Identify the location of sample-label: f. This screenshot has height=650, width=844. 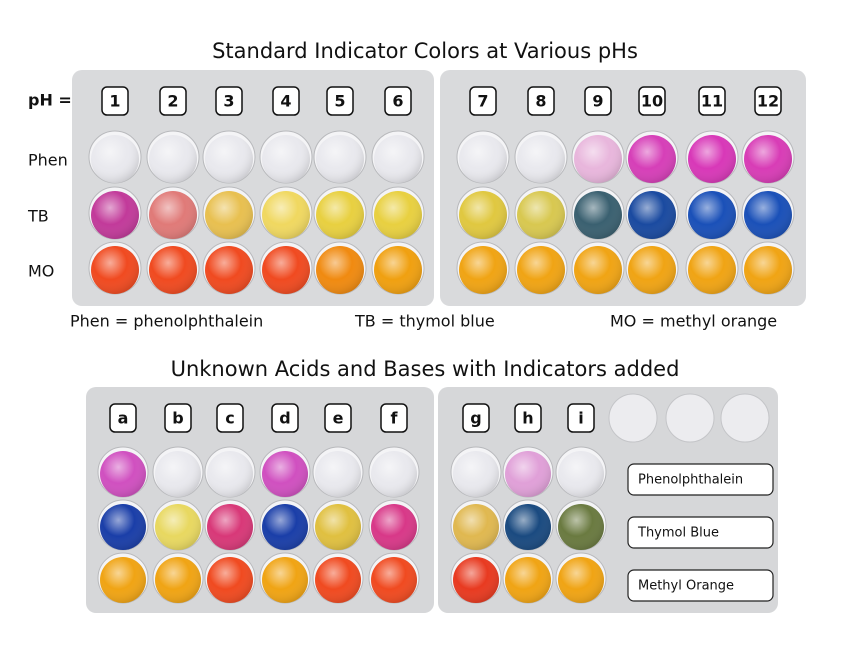
(395, 418).